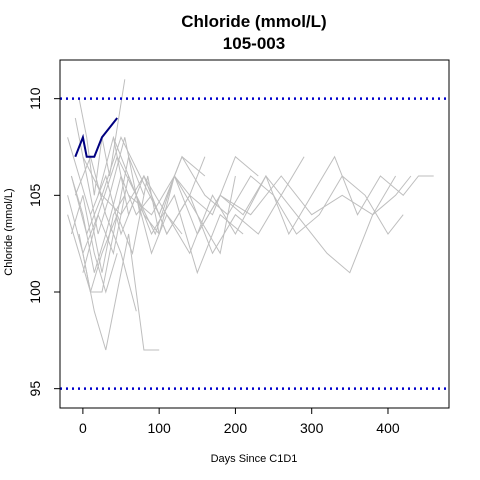 The width and height of the screenshot is (480, 480). What do you see at coordinates (254, 43) in the screenshot?
I see `chart-subtitle: 105-003` at bounding box center [254, 43].